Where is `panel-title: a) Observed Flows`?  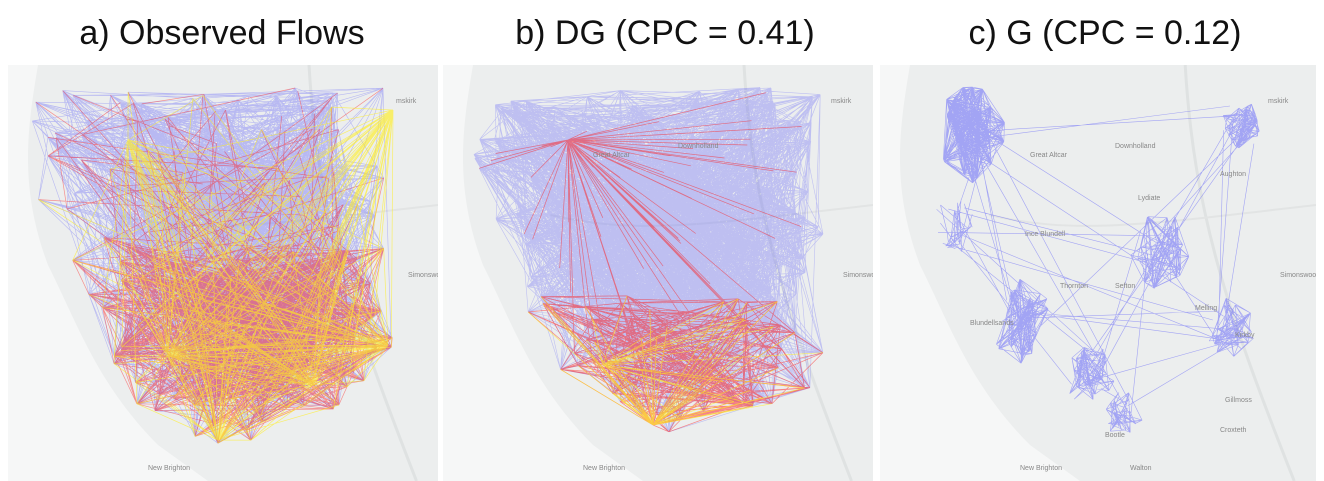 panel-title: a) Observed Flows is located at coordinates (222, 33).